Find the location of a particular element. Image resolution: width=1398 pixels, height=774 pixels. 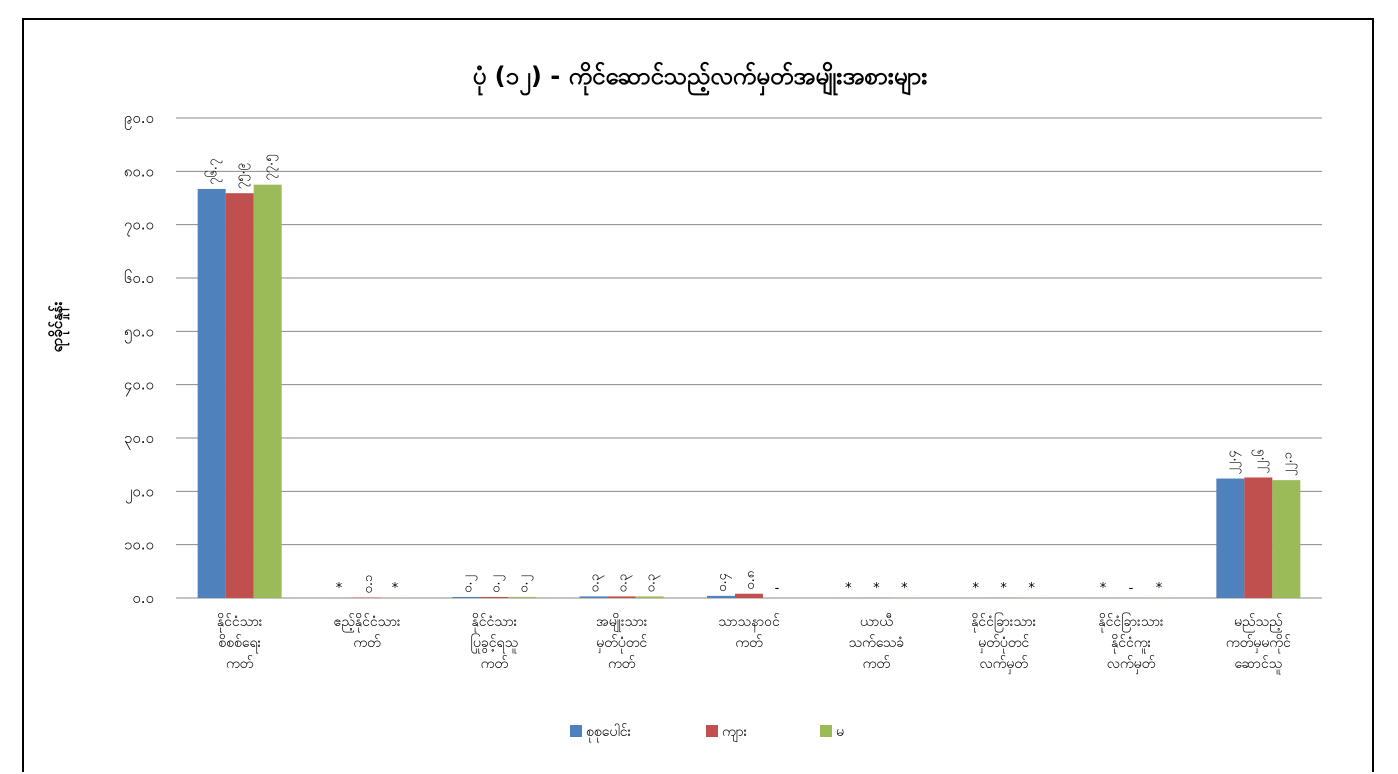

y-tick-label: ၆၀.၀ is located at coordinates (139, 278).